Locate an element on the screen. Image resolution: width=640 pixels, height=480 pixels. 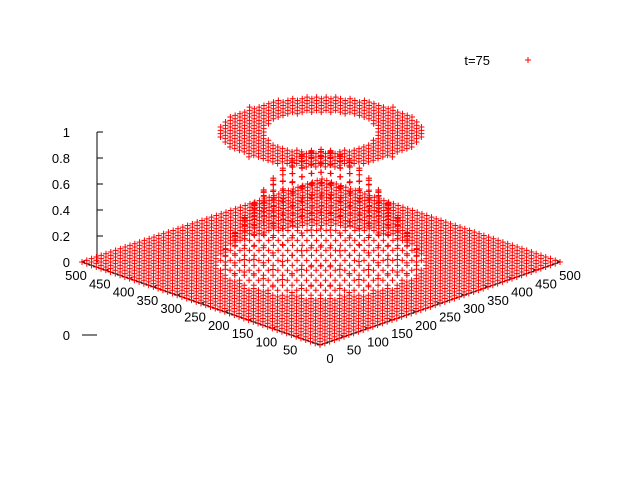
series-points-cap is located at coordinates (321, 132).